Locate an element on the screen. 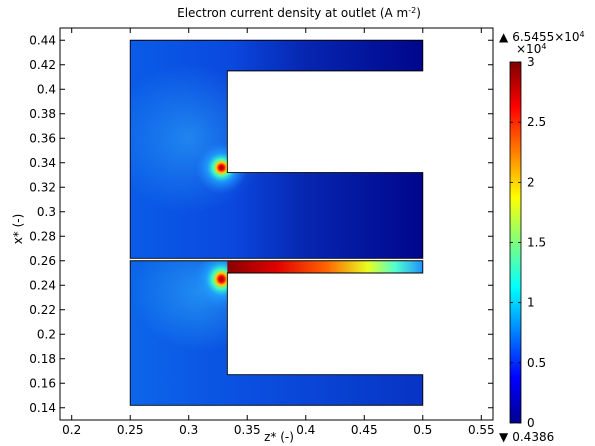 This screenshot has width=595, height=446. y-tick-label: 0.36 is located at coordinates (42, 138).